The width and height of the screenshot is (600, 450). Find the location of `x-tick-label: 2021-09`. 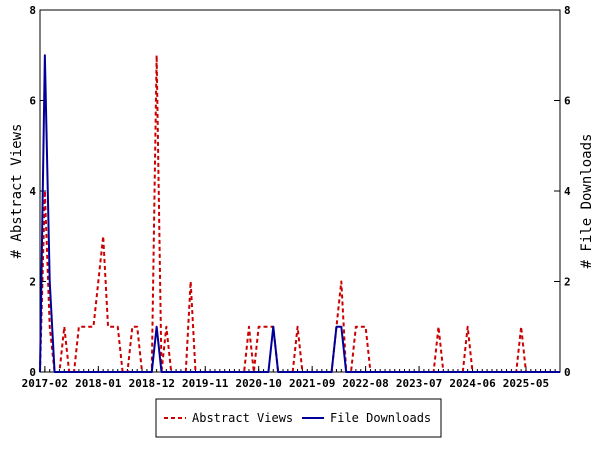

x-tick-label: 2021-09 is located at coordinates (312, 383).